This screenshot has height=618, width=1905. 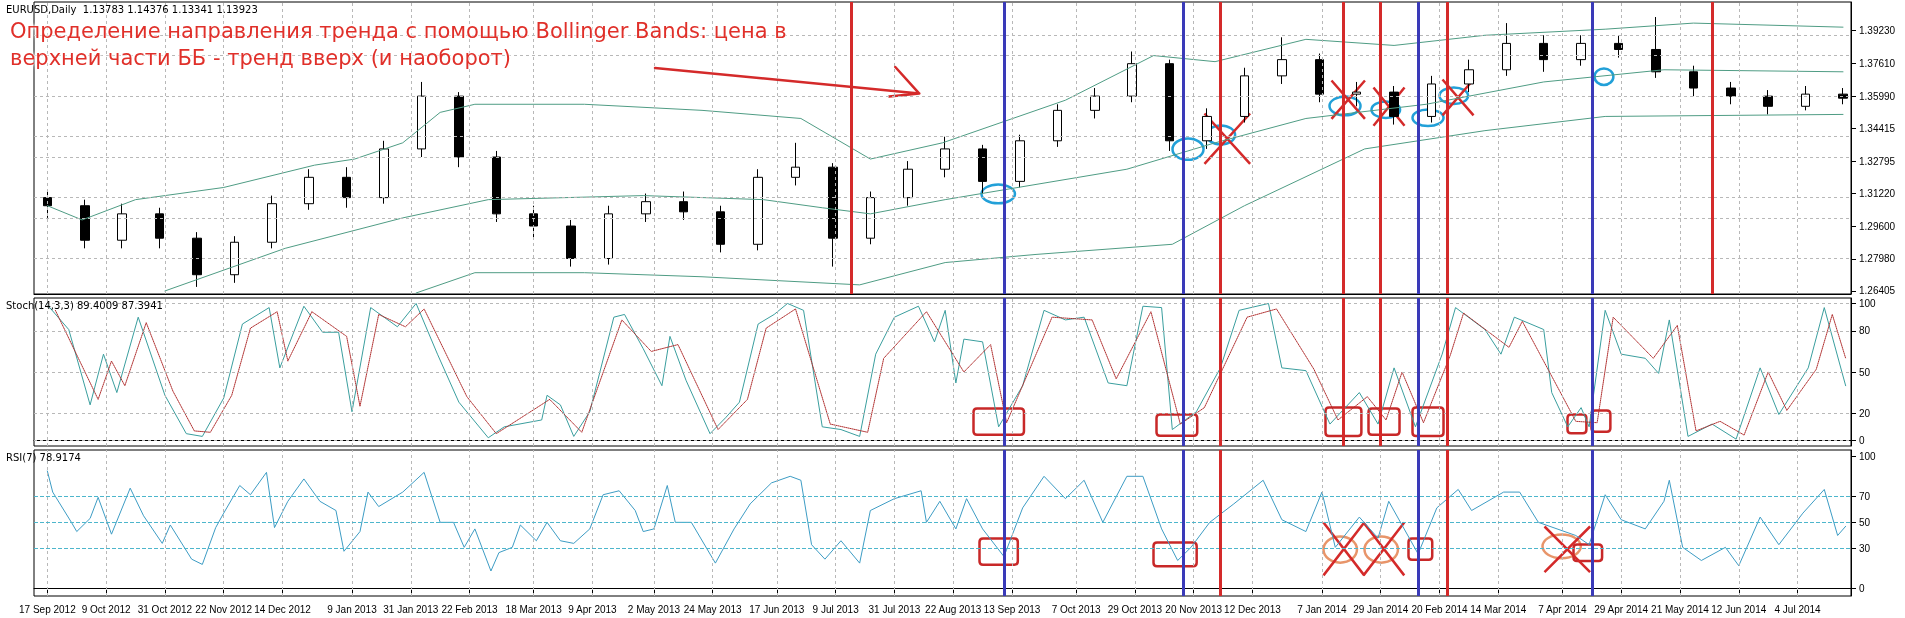 I want to click on y-tick-label: 20, so click(x=1865, y=413).